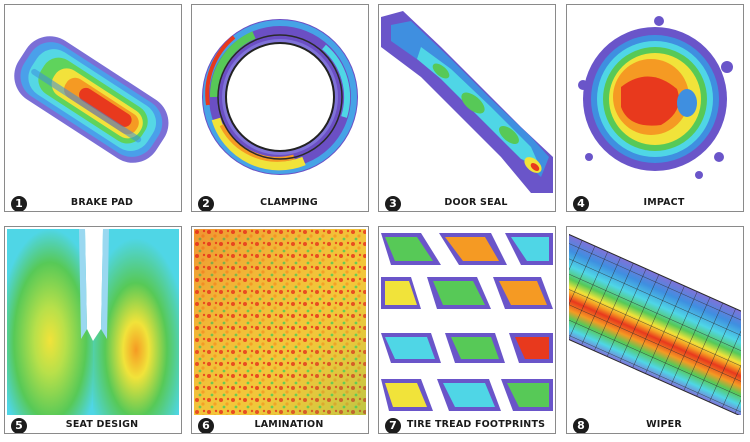 This screenshot has height=442, width=750. I want to click on panel-impact: 4 IMPACT, so click(655, 108).